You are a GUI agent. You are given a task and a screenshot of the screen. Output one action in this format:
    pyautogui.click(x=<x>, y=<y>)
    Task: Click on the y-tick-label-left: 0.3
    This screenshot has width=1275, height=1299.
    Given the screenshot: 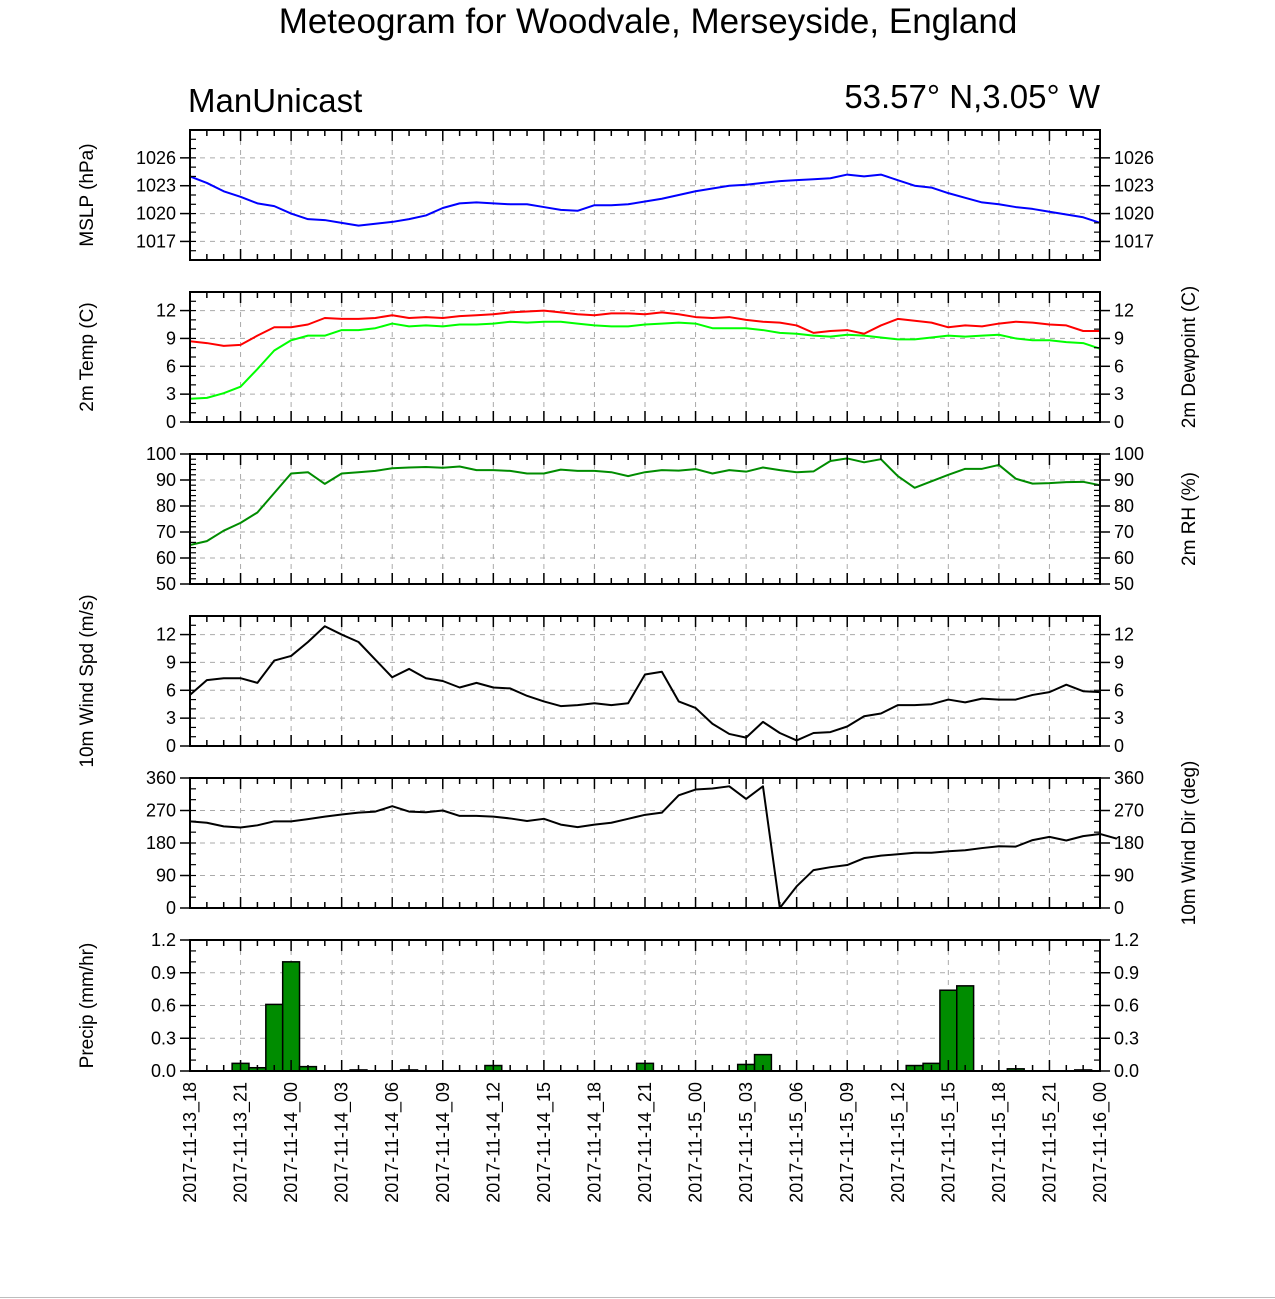 What is the action you would take?
    pyautogui.click(x=163, y=1038)
    